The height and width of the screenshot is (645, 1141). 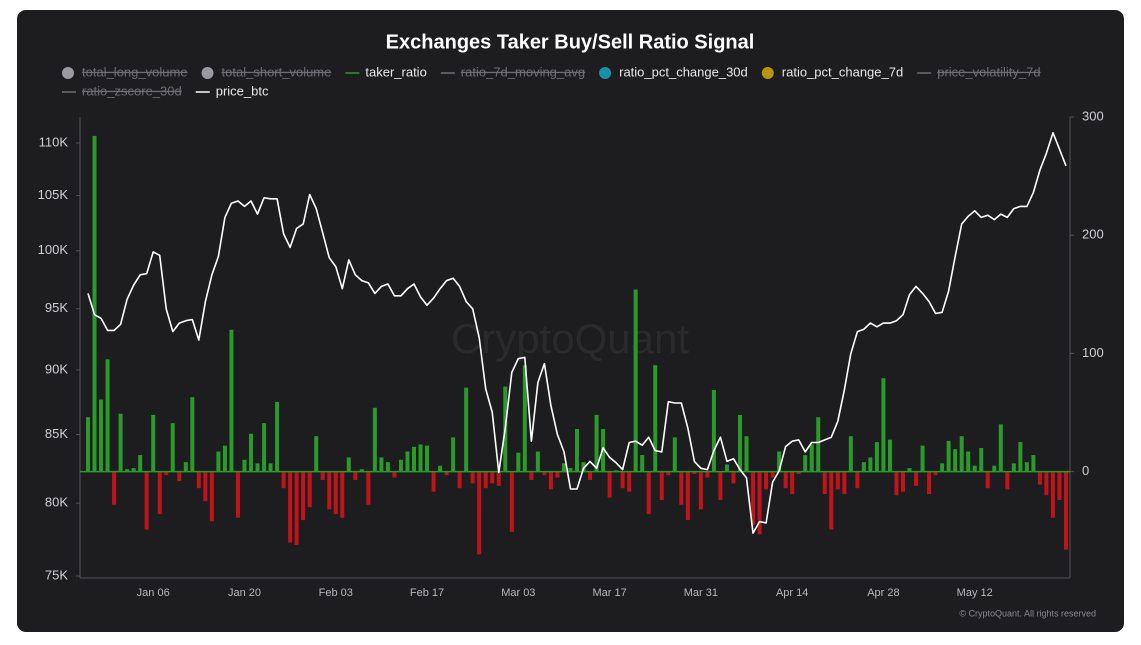 I want to click on y2-tick-label: 200, so click(x=1093, y=234).